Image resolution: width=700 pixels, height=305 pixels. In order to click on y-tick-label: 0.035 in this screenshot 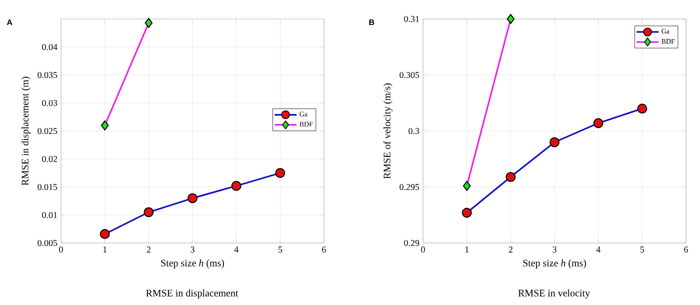, I will do `click(48, 75)`.